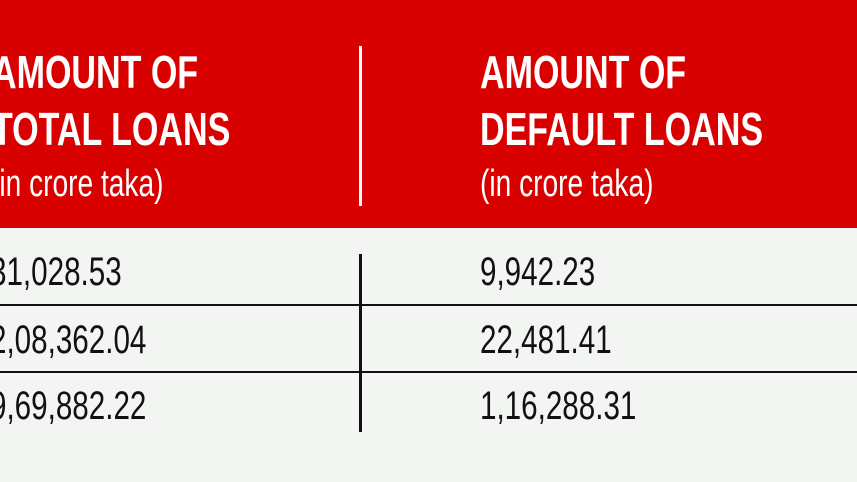 The image size is (857, 482). What do you see at coordinates (558, 406) in the screenshot?
I see `table-cell: 1,16,288.31` at bounding box center [558, 406].